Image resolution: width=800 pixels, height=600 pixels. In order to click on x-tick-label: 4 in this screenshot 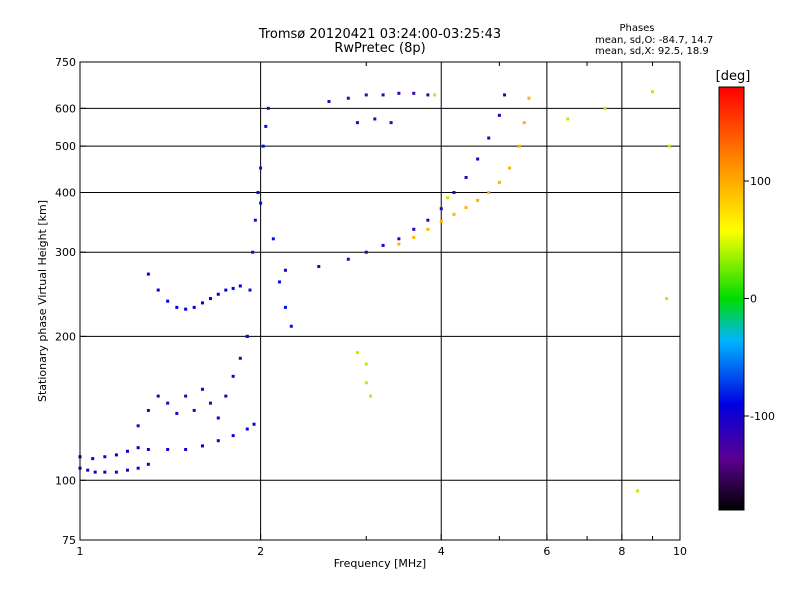, I will do `click(441, 551)`.